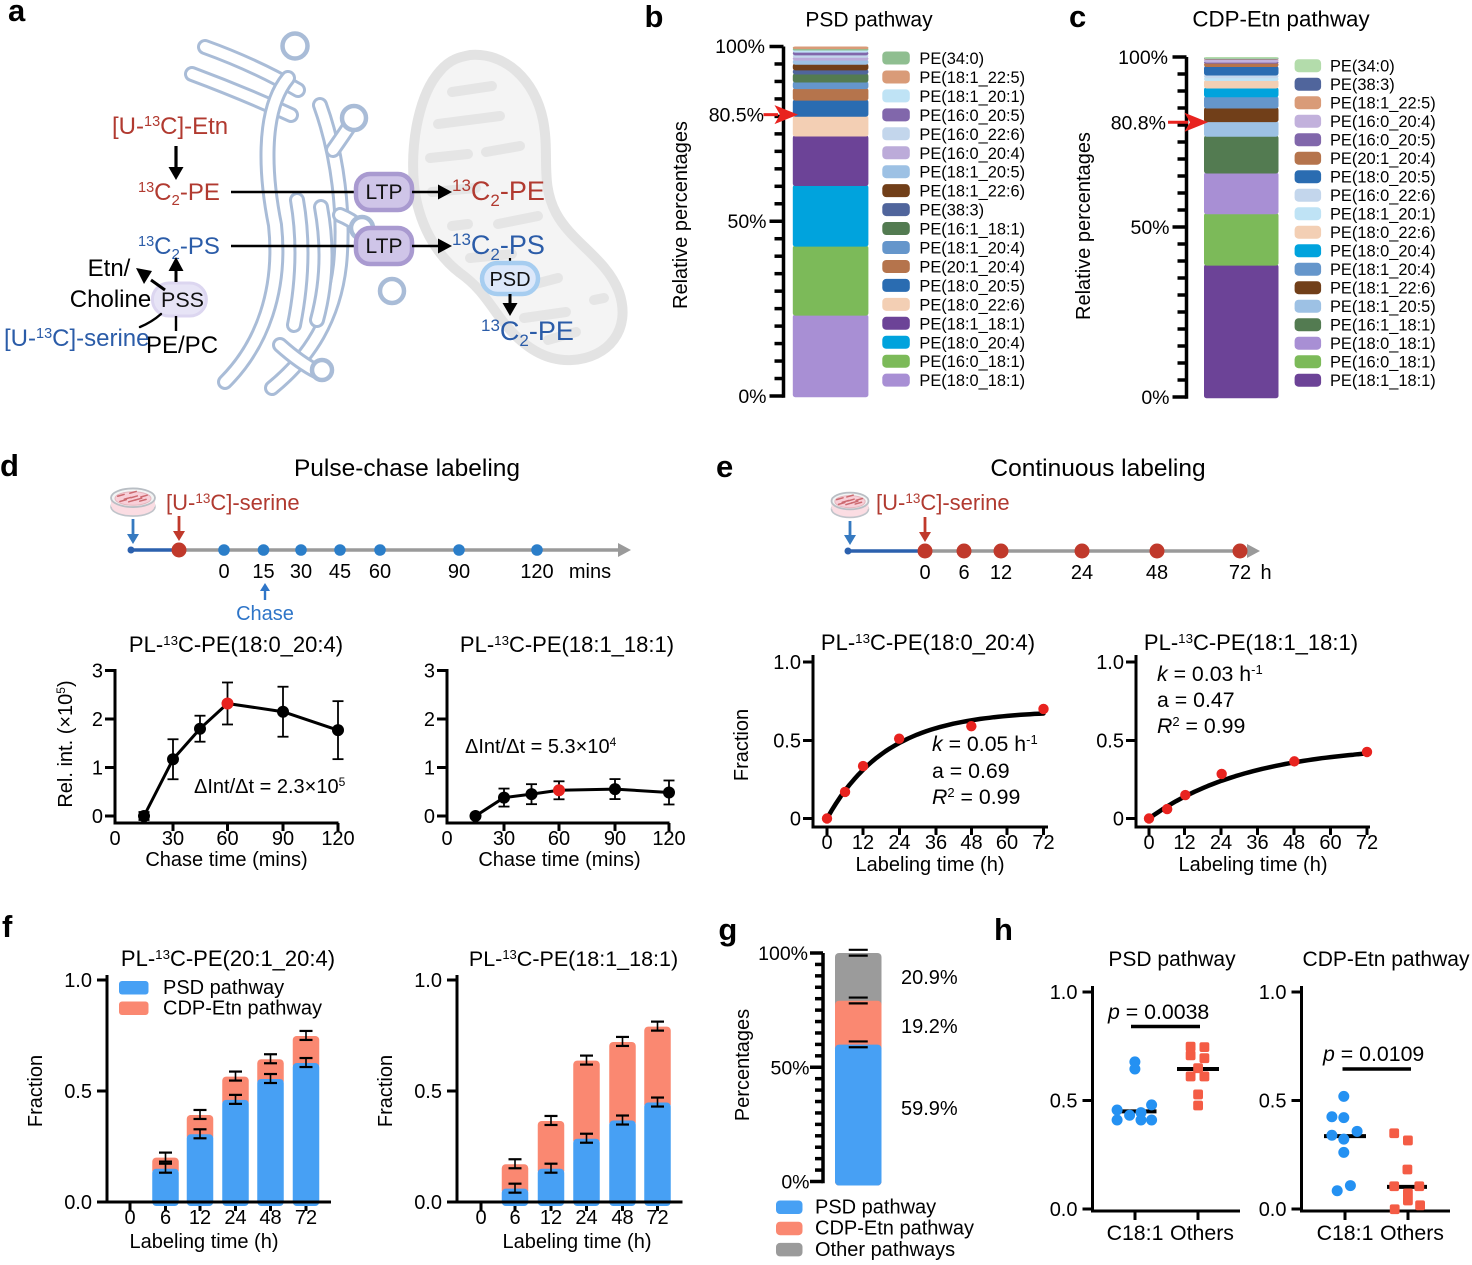 Image resolution: width=1472 pixels, height=1265 pixels. What do you see at coordinates (972, 249) in the screenshot?
I see `svg-text: PE(18:1_20:4)` at bounding box center [972, 249].